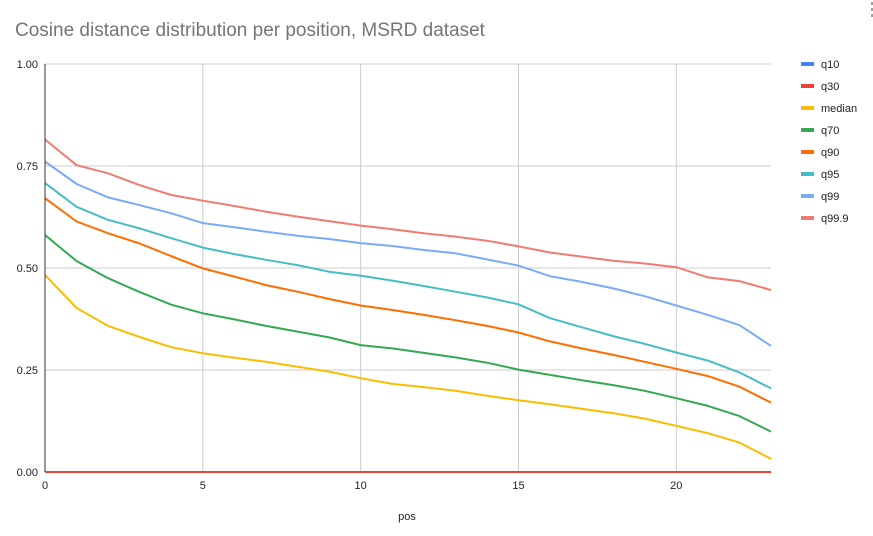 The image size is (873, 536). Describe the element at coordinates (835, 219) in the screenshot. I see `legend-label: q99.9` at that location.